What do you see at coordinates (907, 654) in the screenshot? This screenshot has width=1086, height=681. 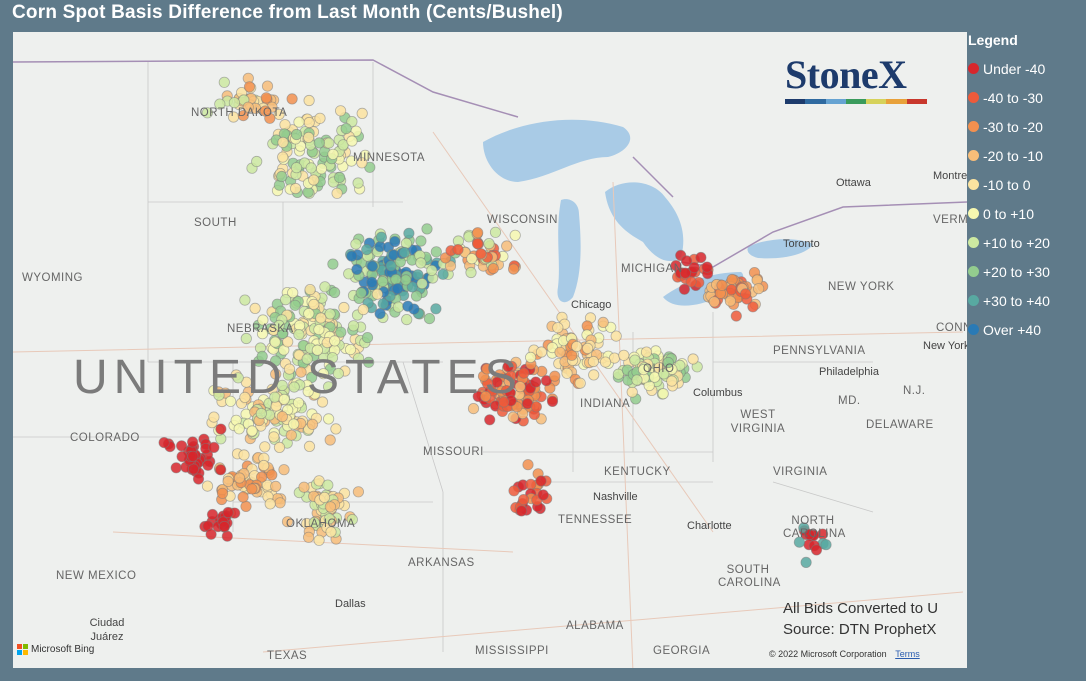 I see `terms-link: Terms` at bounding box center [907, 654].